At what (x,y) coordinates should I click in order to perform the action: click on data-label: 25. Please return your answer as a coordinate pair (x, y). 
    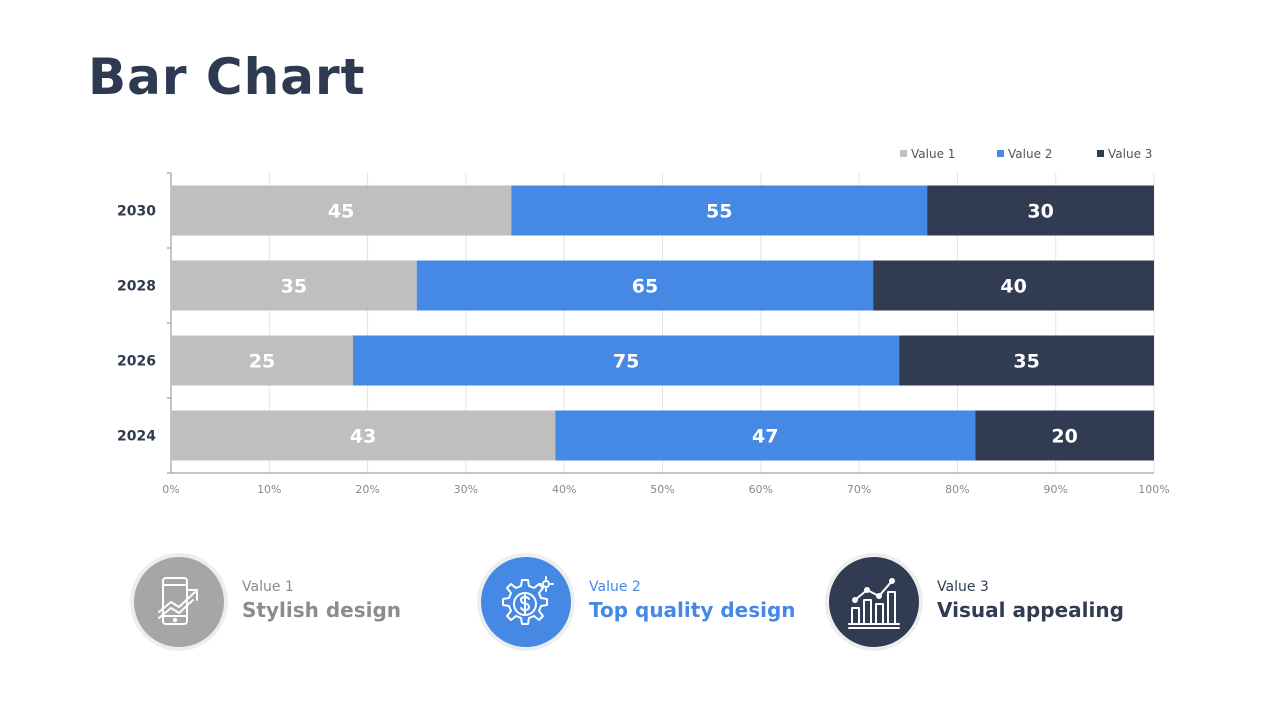
    Looking at the image, I should click on (262, 362).